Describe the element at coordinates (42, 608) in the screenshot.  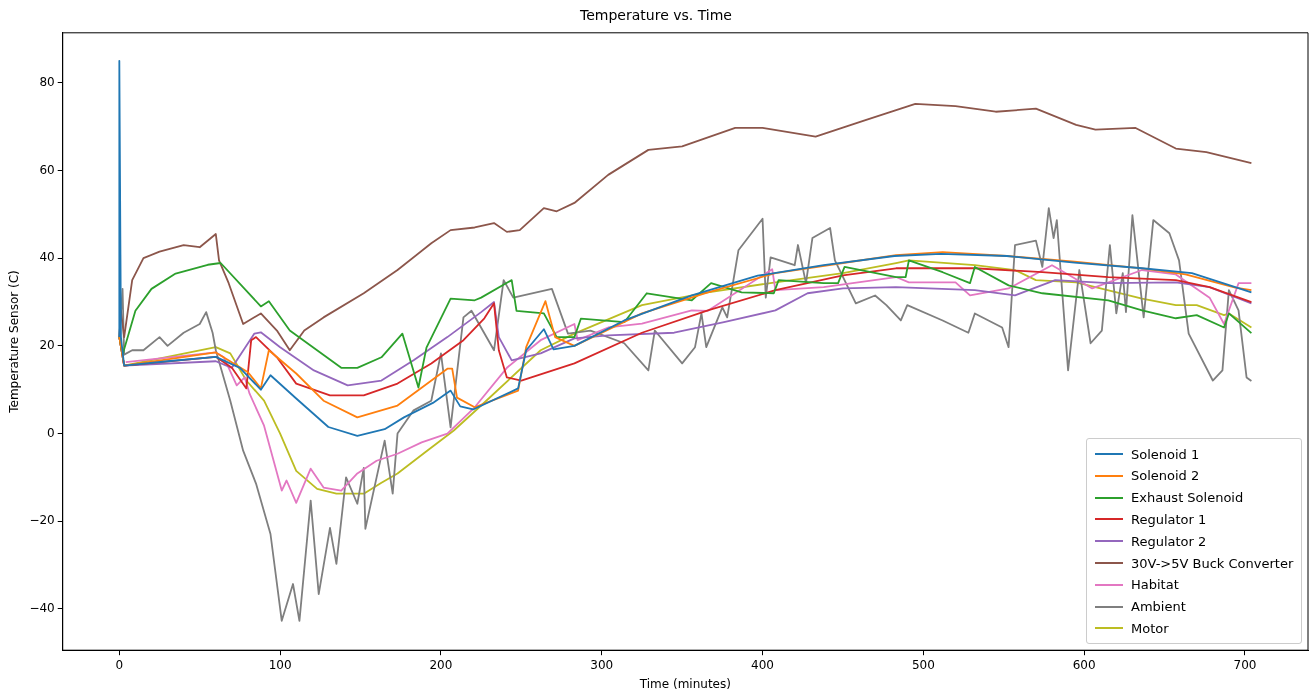
I see `y-tick-label: −40` at that location.